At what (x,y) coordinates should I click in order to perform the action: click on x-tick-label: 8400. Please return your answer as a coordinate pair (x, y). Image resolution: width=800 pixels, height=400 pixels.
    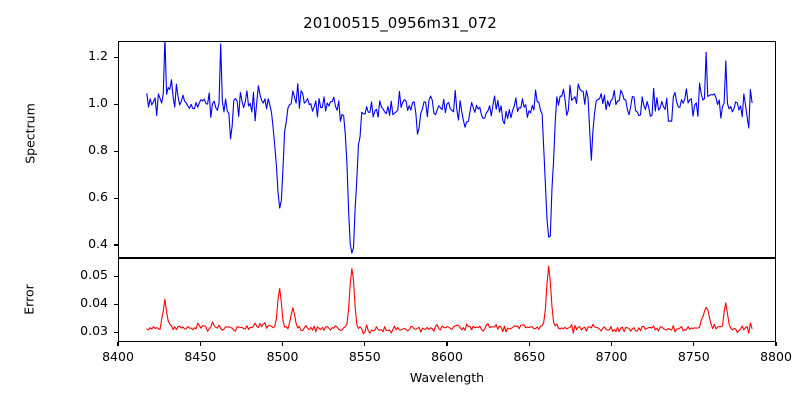
    Looking at the image, I should click on (118, 356).